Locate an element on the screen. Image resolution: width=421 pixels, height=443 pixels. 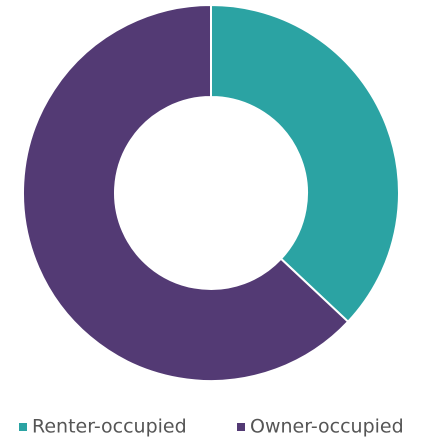
legend-label: Renter-occupied is located at coordinates (109, 427).